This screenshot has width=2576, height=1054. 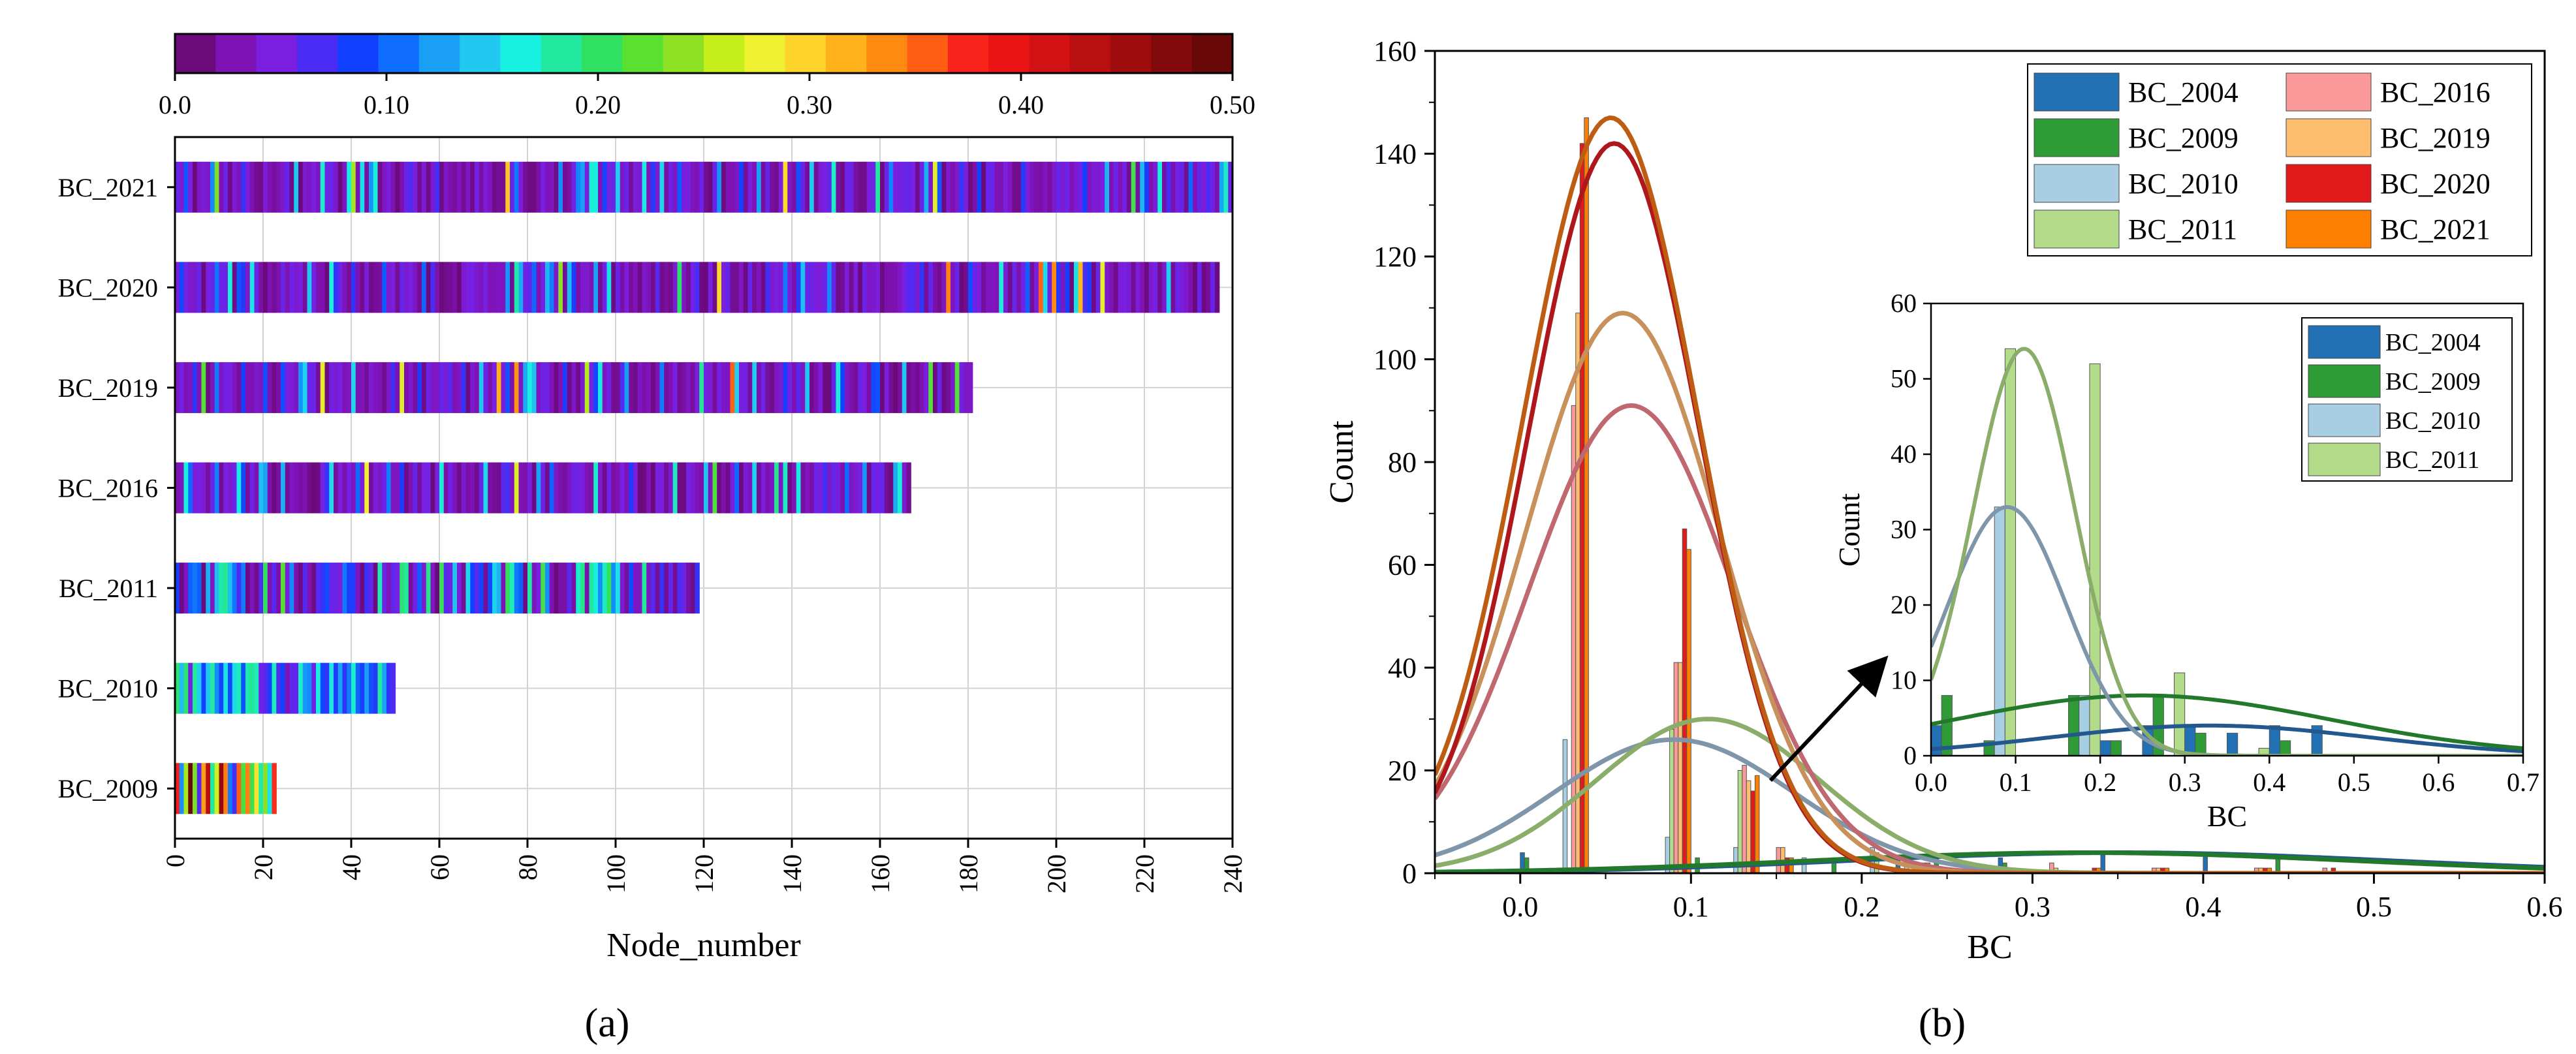 What do you see at coordinates (1904, 681) in the screenshot?
I see `inset-y-tick-label: 10` at bounding box center [1904, 681].